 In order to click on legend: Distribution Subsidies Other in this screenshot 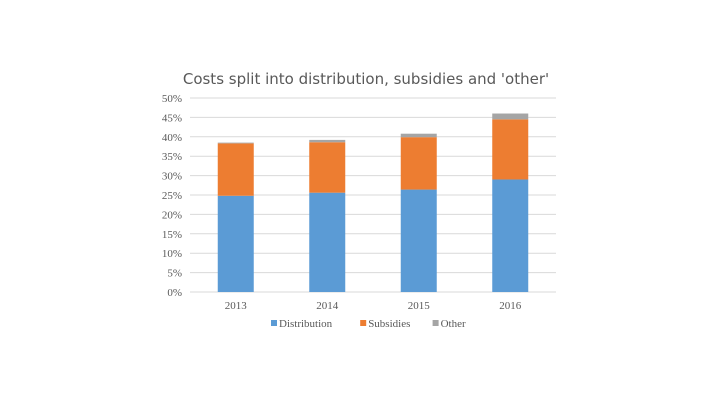, I will do `click(368, 324)`.